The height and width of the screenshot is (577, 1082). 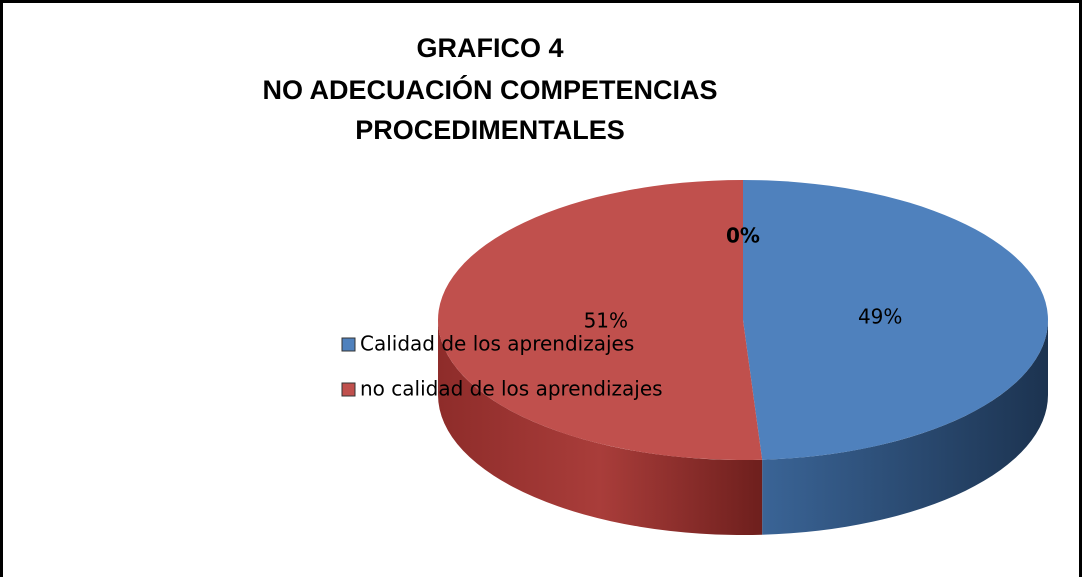 I want to click on value-label: 51%, so click(x=606, y=320).